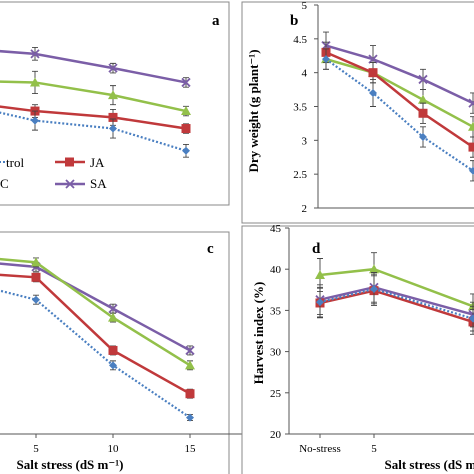 This screenshot has width=474, height=474. I want to click on panel-a-letter: a, so click(216, 21).